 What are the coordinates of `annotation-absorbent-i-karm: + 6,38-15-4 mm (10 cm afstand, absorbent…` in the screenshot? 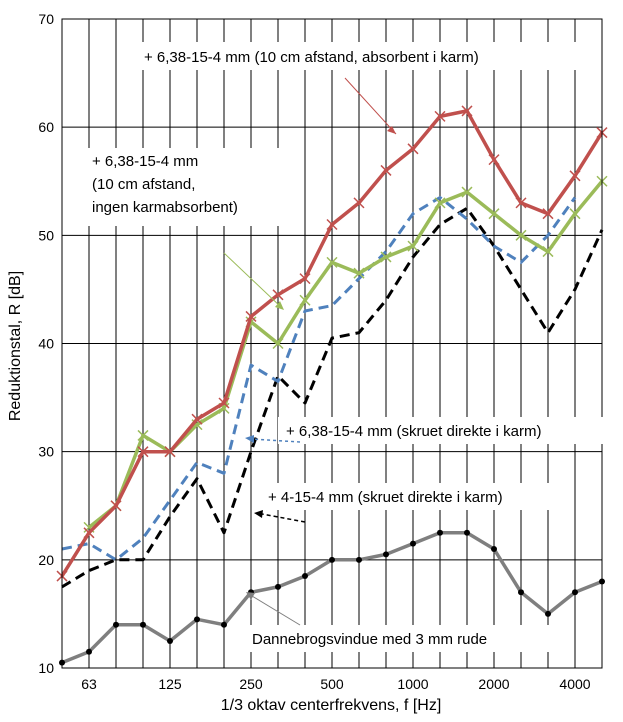 It's located at (311, 57).